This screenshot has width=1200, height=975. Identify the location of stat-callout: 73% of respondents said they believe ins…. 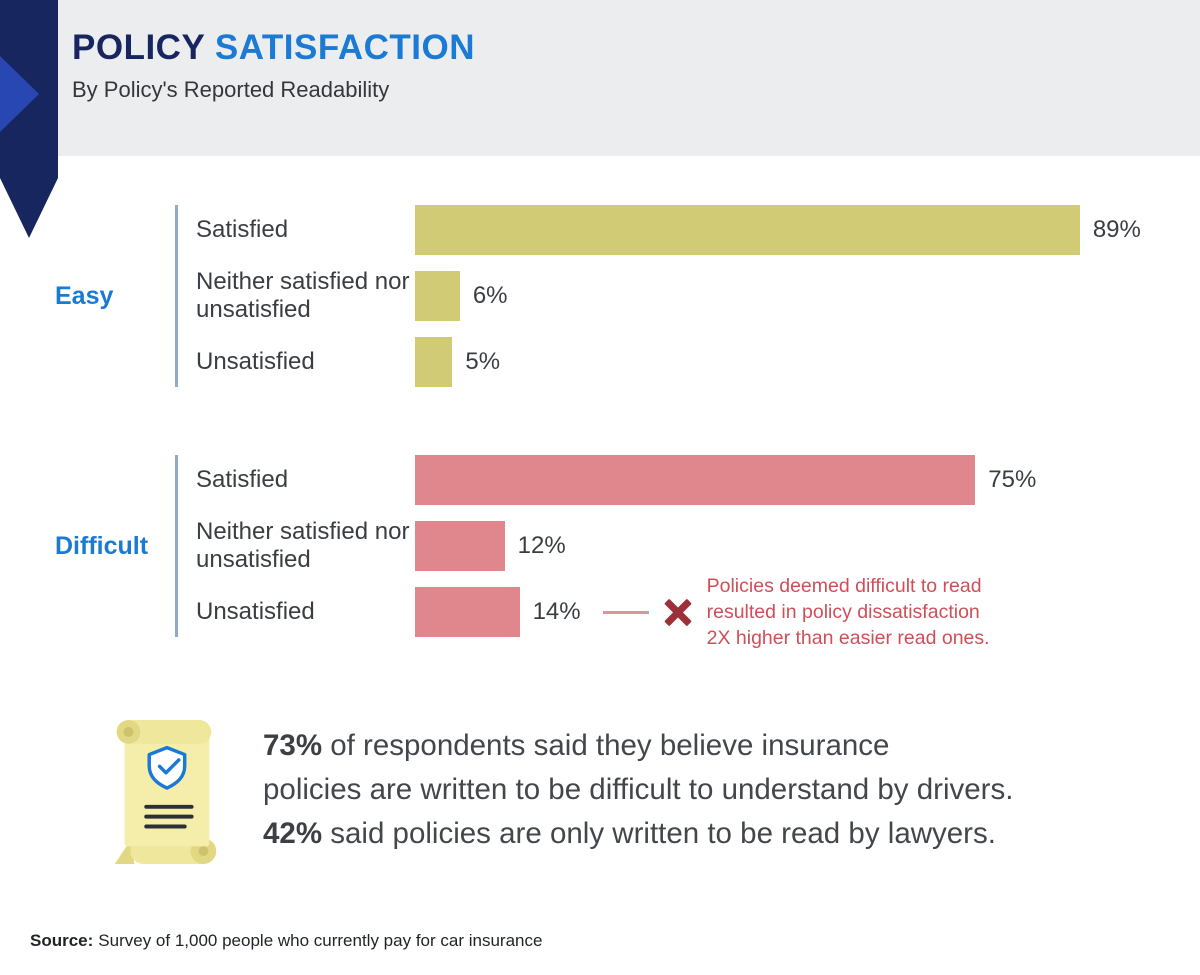
(554, 793).